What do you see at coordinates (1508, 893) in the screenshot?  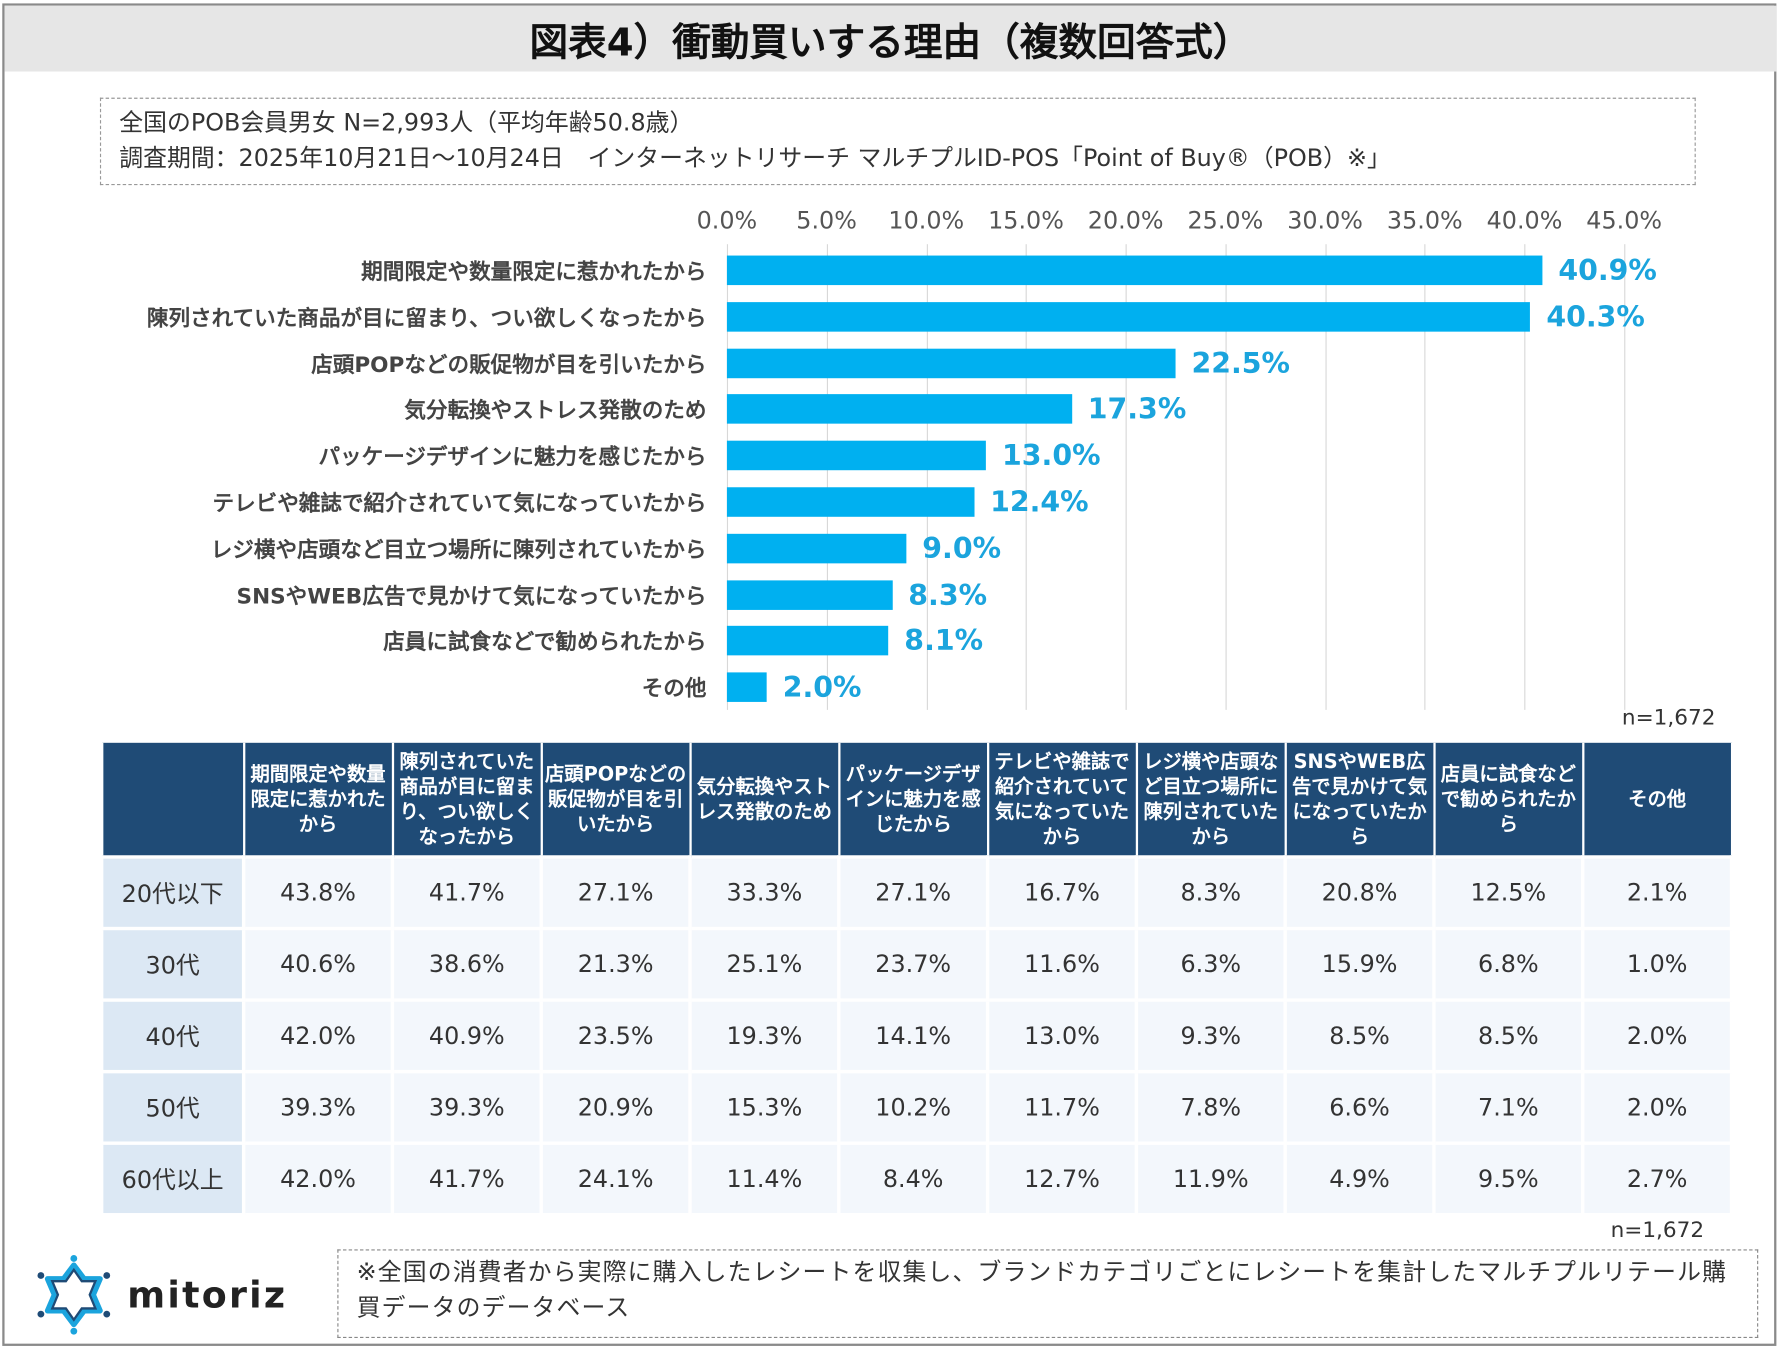 I see `table-cell: 12.5%` at bounding box center [1508, 893].